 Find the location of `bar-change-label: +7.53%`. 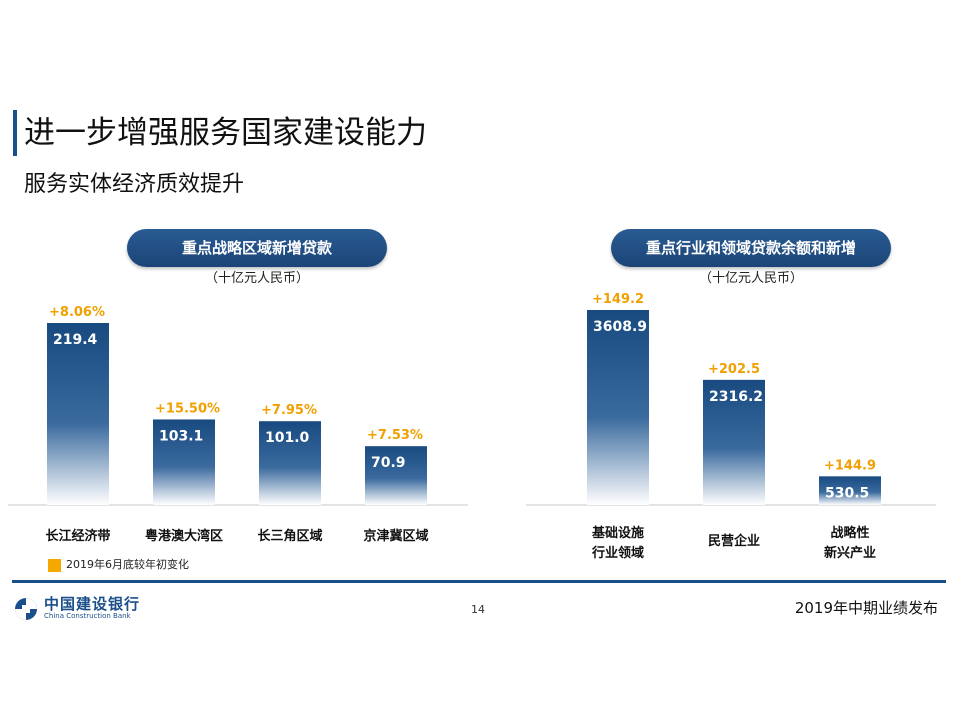

bar-change-label: +7.53% is located at coordinates (395, 435).